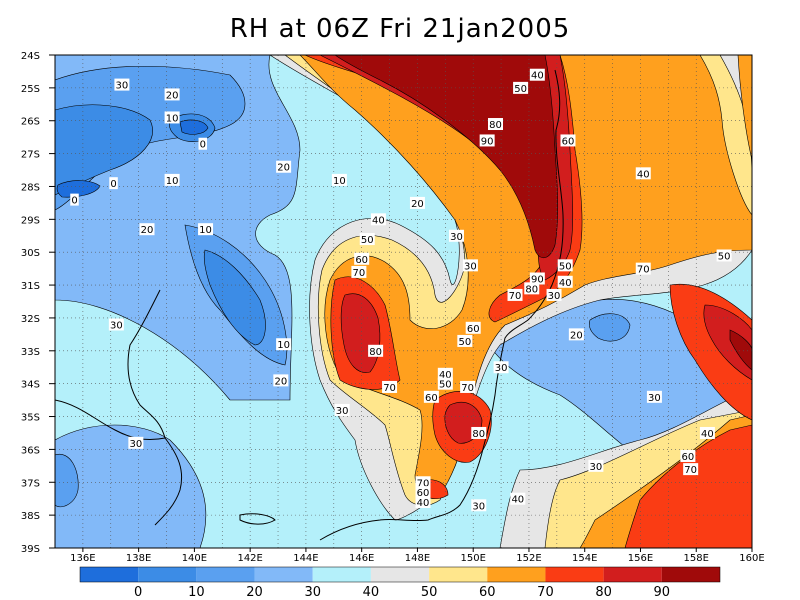 The image size is (800, 600). What do you see at coordinates (30, 319) in the screenshot?
I see `lat-tick-label: 32S` at bounding box center [30, 319].